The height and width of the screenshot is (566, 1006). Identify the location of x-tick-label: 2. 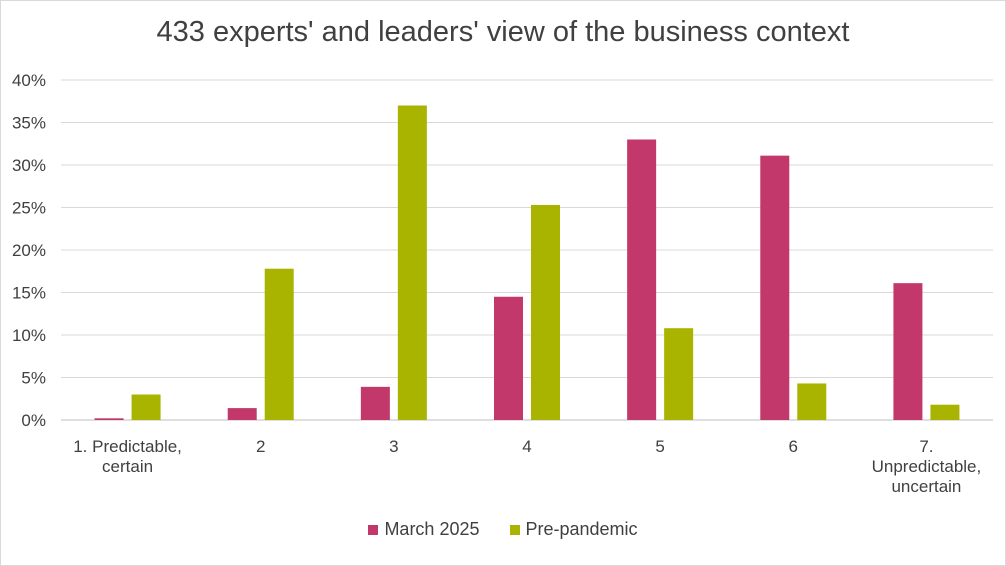
(260, 446).